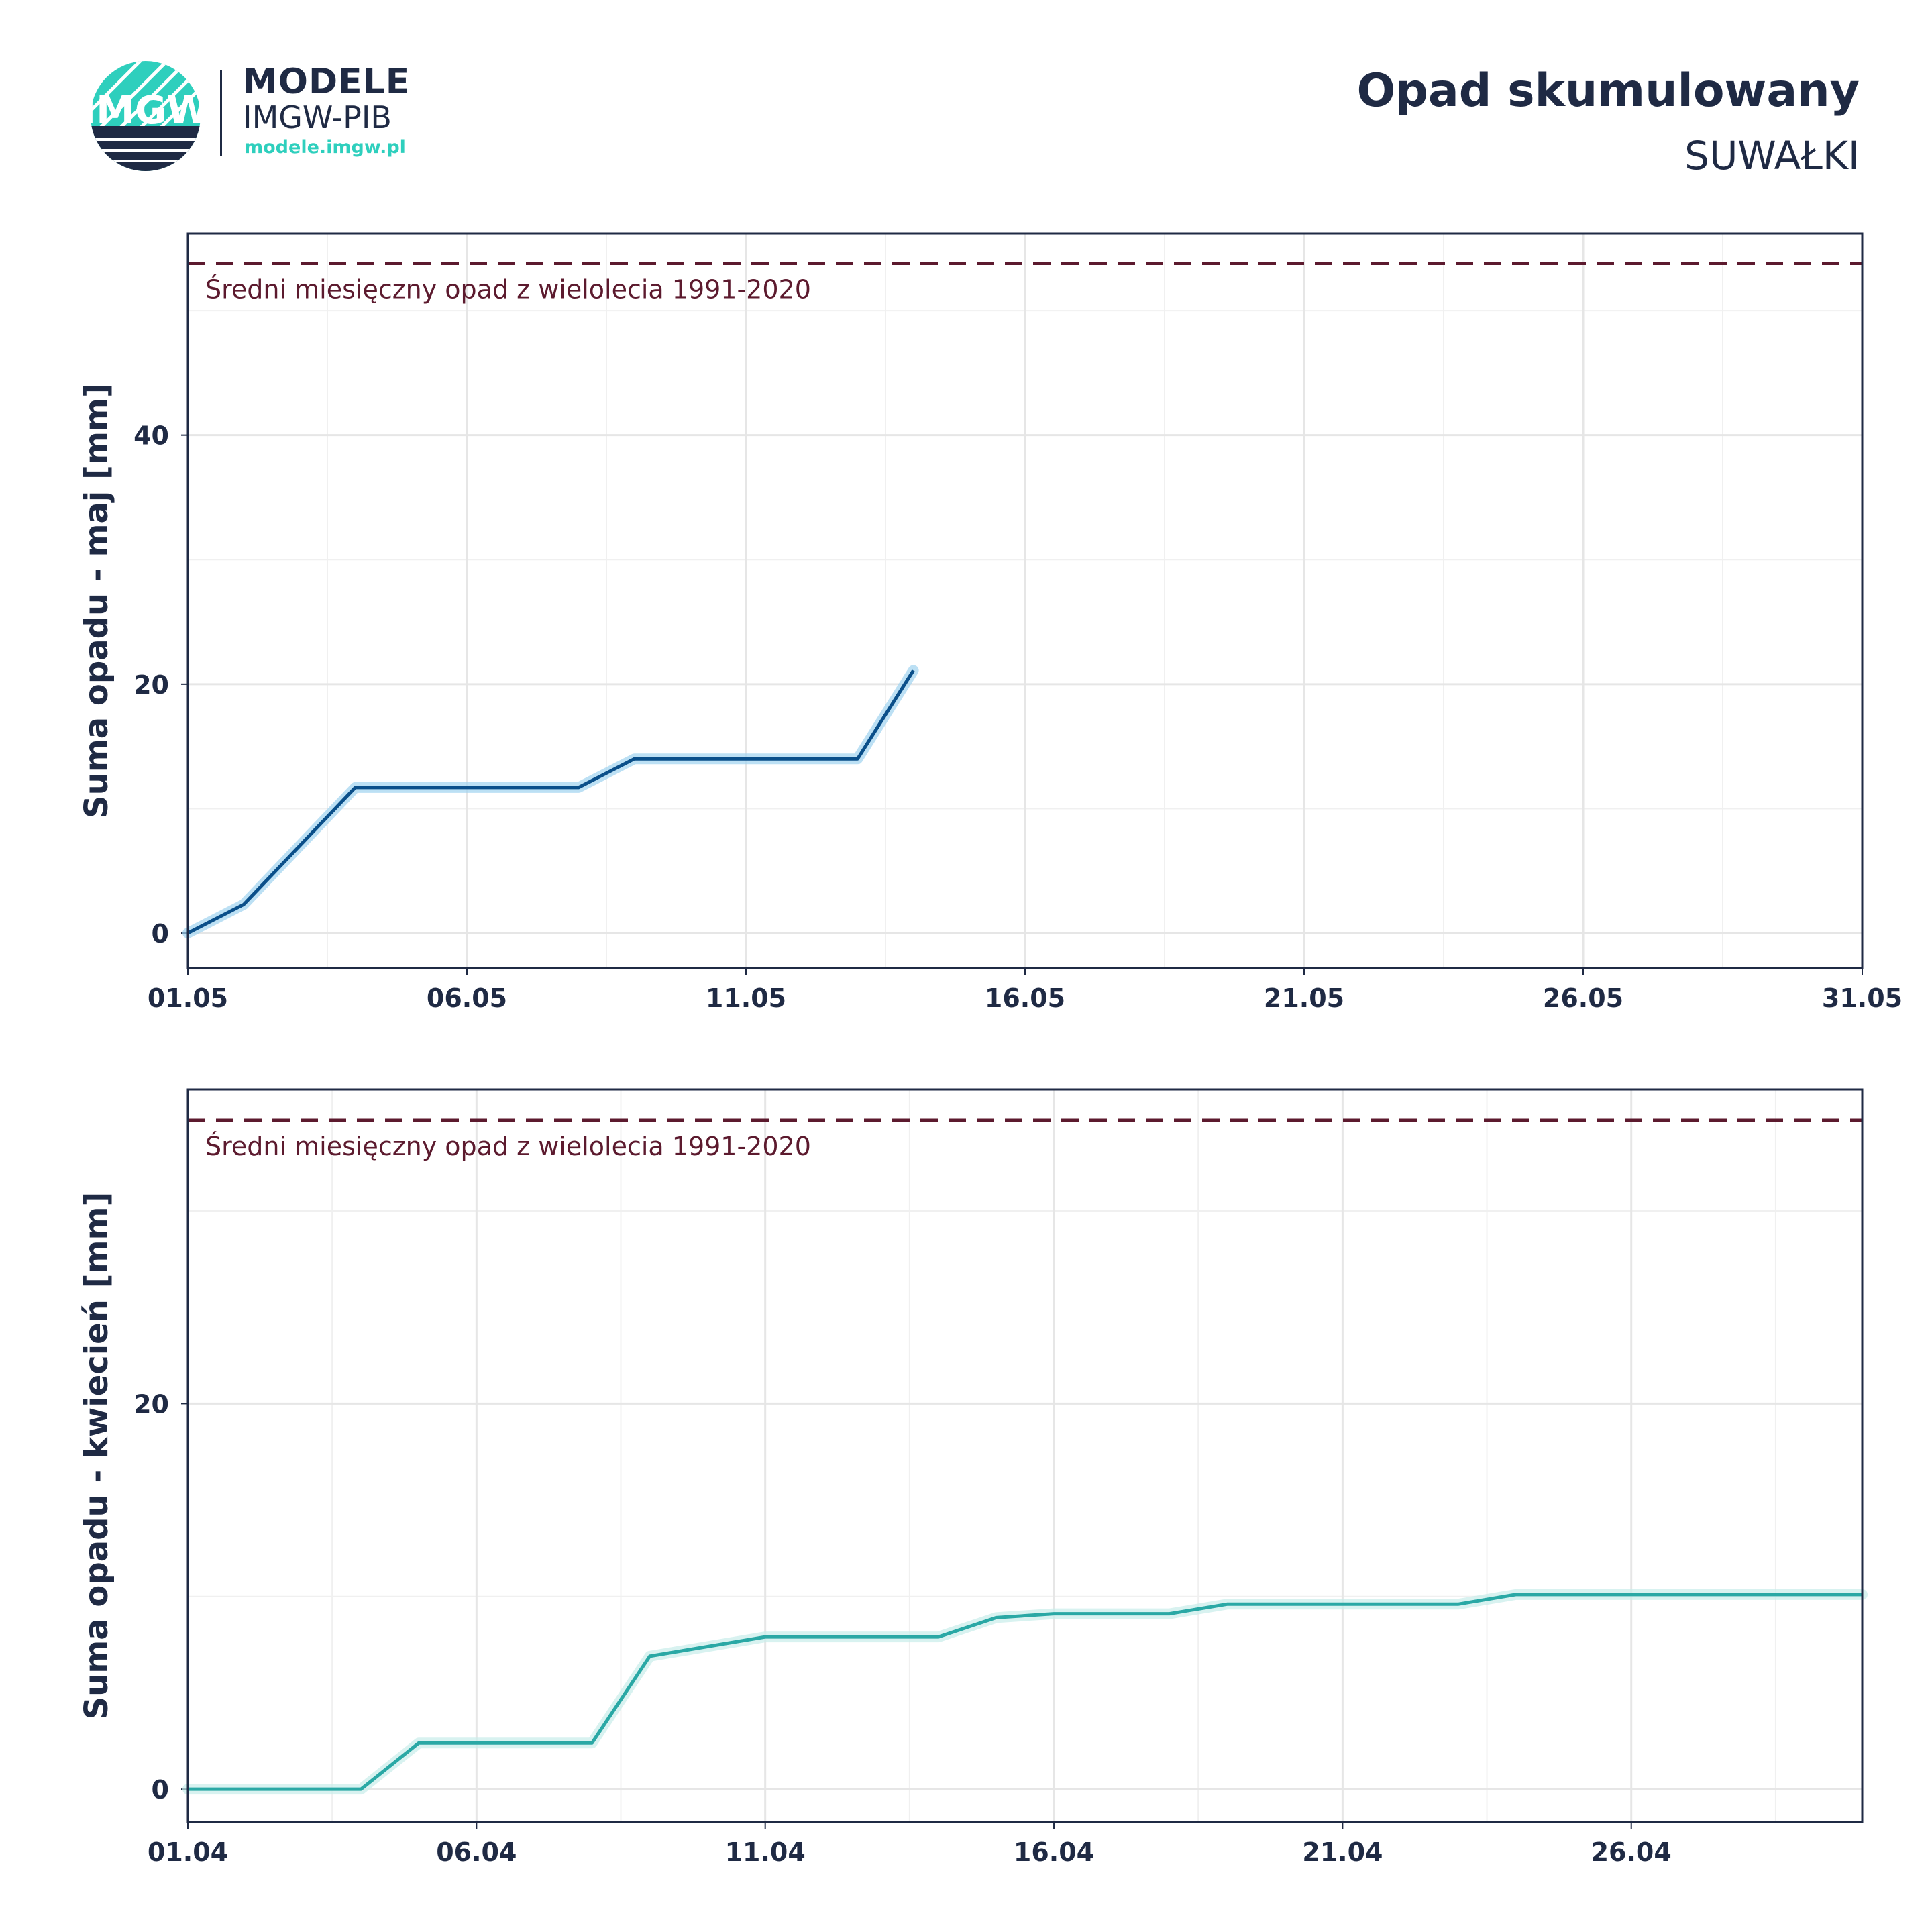 The height and width of the screenshot is (1932, 1932). I want to click on y-axis-label: Suma opadu - maj [mm], so click(96, 600).